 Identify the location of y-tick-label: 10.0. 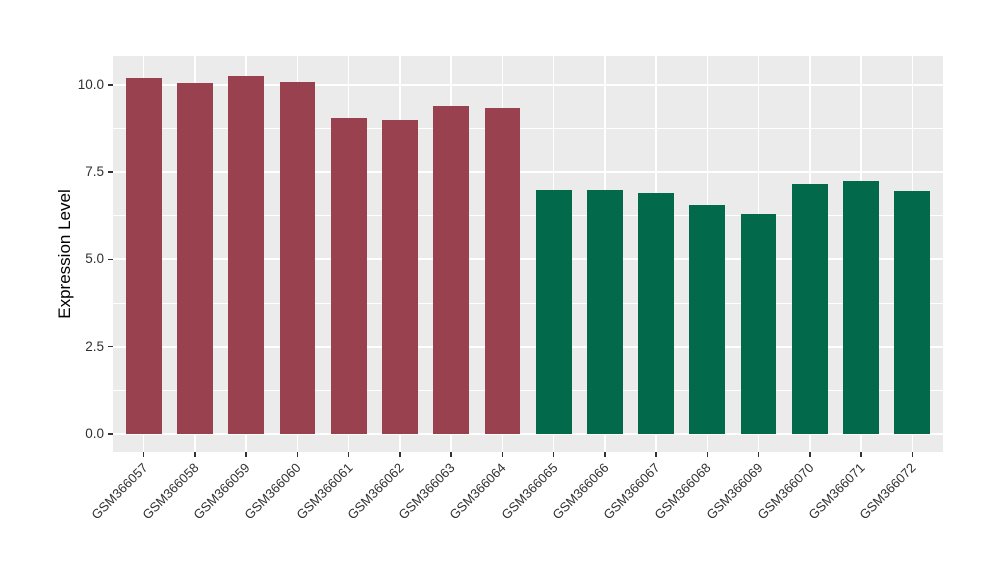
(90, 84).